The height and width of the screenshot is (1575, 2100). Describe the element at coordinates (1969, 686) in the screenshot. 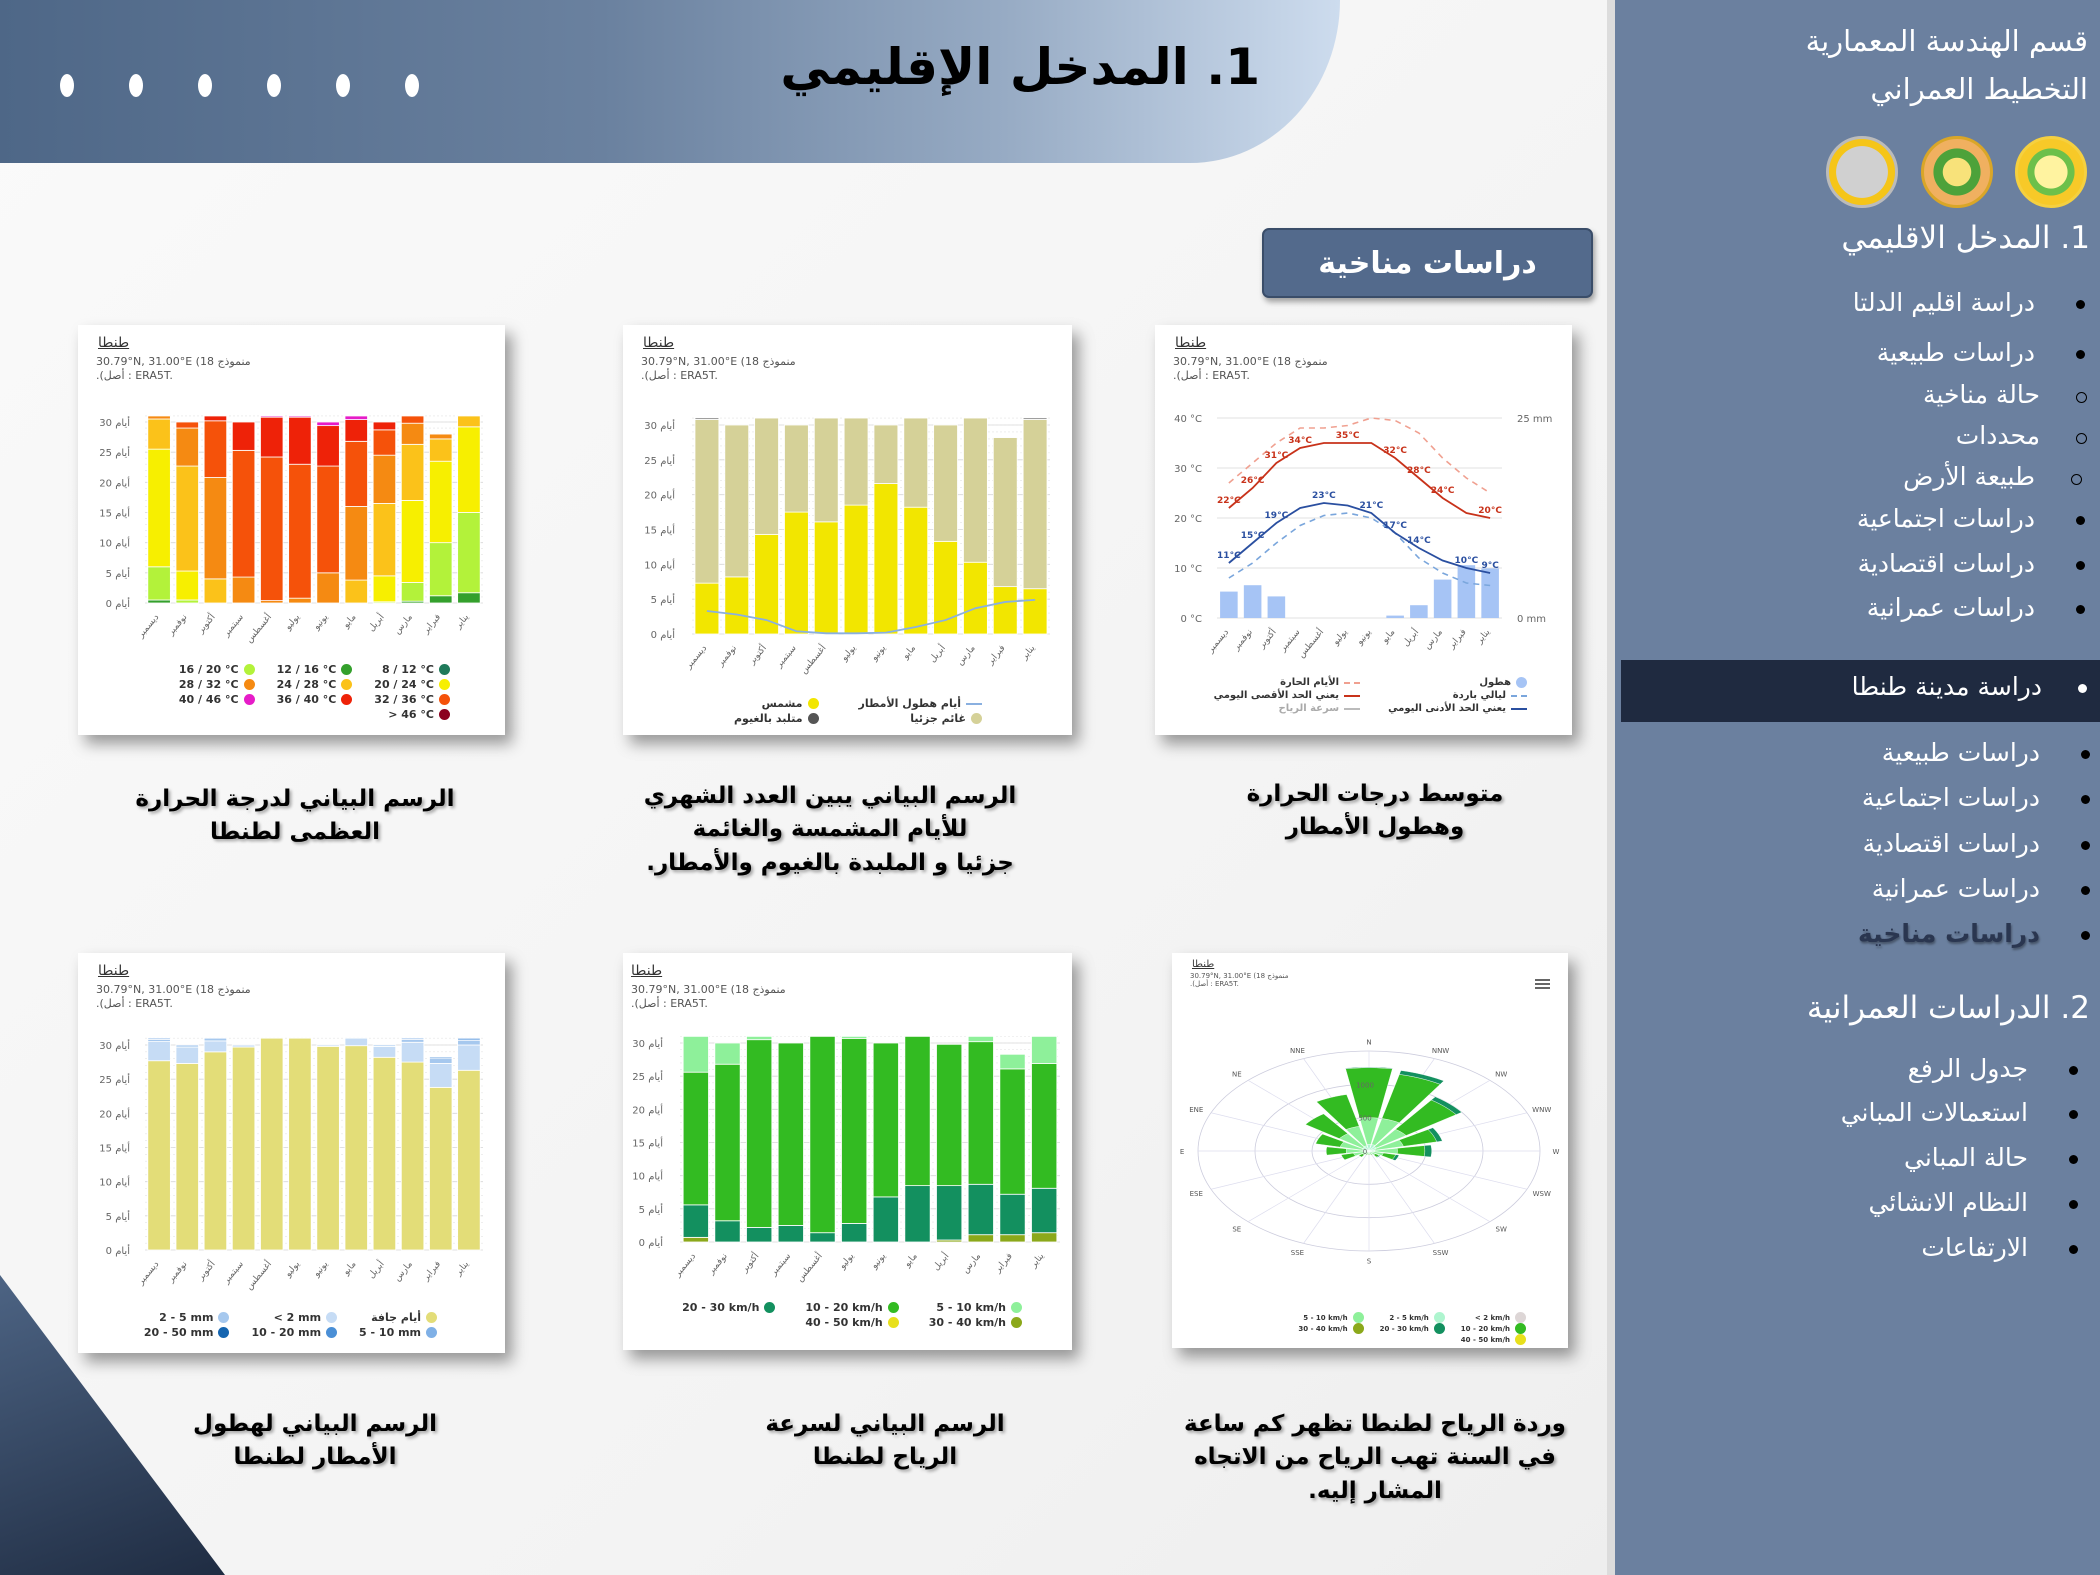

I see `sidebar-item-tanta-city-active: دراسة مدينة طنطا` at that location.